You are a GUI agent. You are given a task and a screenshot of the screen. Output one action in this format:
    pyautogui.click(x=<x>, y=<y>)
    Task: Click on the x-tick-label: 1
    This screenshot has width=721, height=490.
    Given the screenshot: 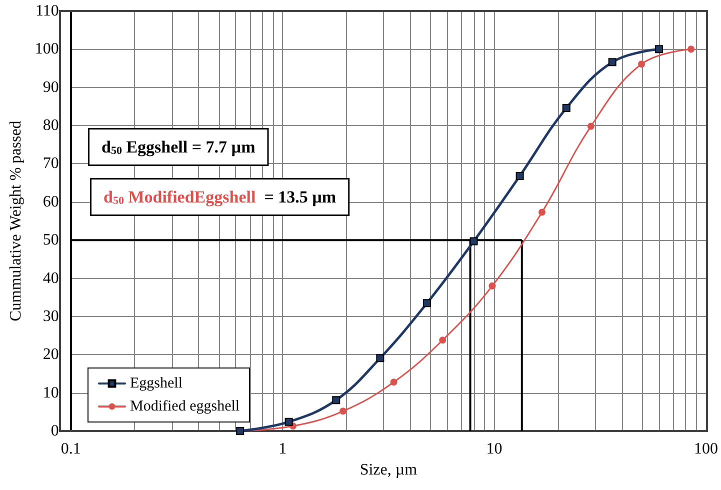 What is the action you would take?
    pyautogui.click(x=282, y=449)
    